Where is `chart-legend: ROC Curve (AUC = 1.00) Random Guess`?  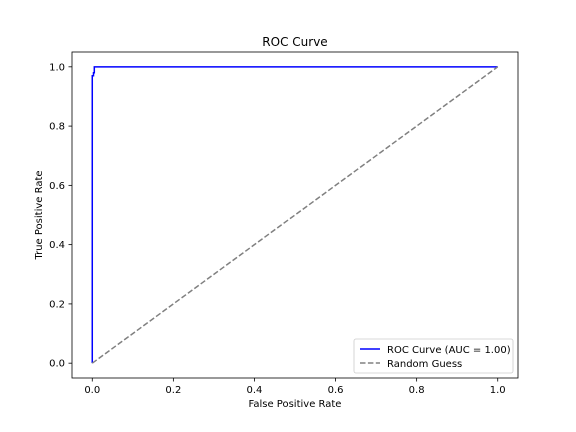 chart-legend: ROC Curve (AUC = 1.00) Random Guess is located at coordinates (433, 356).